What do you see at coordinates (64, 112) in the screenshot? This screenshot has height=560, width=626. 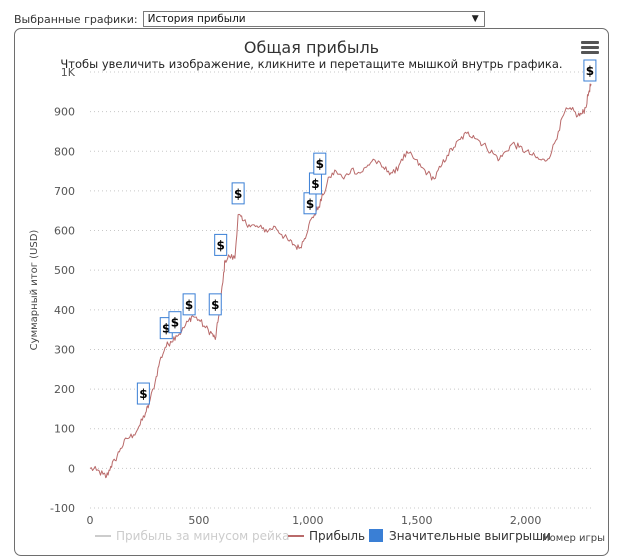 I see `y-tick-label: 900` at bounding box center [64, 112].